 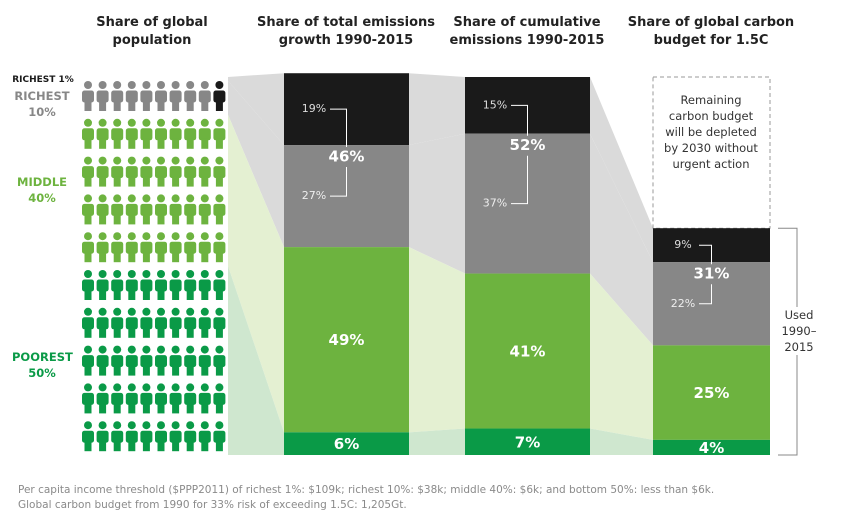 What do you see at coordinates (314, 108) in the screenshot?
I see `value-label: 19%` at bounding box center [314, 108].